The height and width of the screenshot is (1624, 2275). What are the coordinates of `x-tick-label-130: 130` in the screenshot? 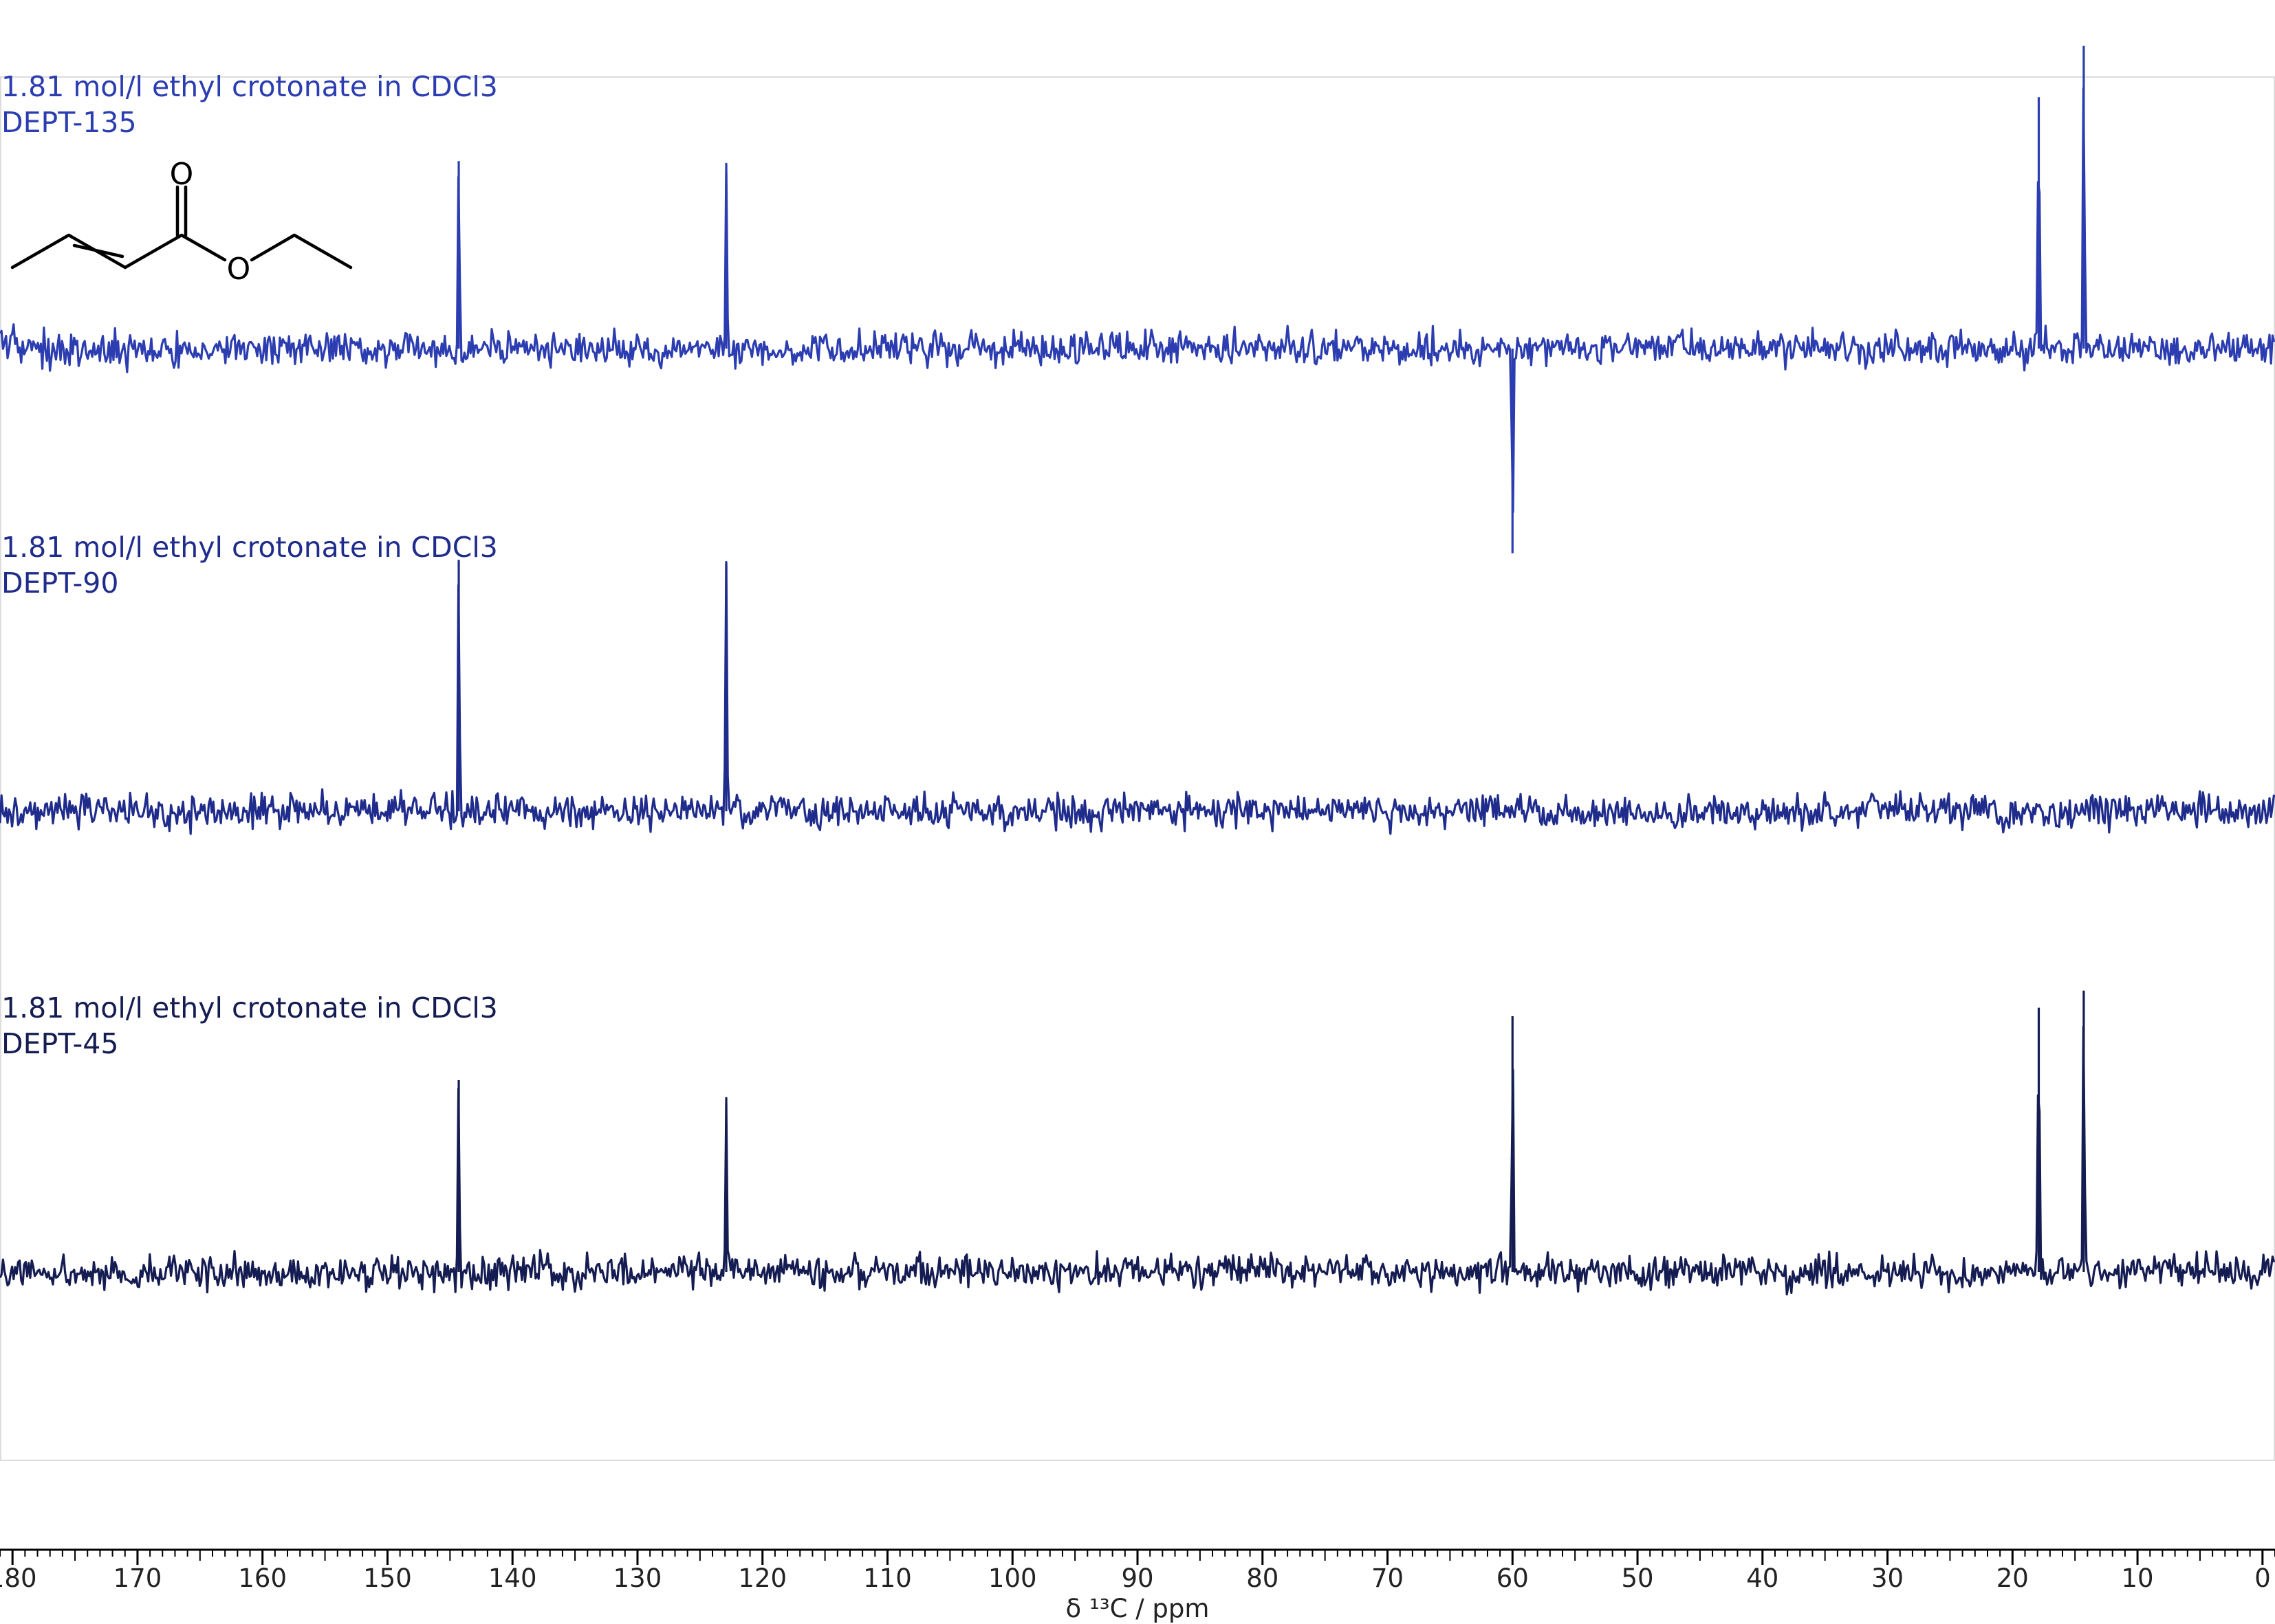 It's located at (637, 1578).